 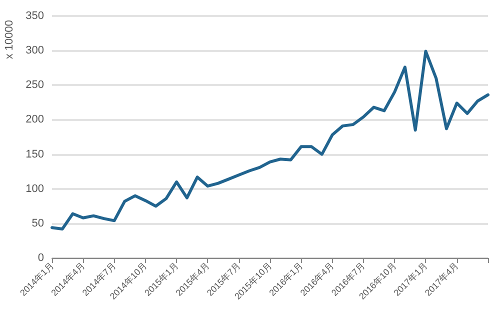 I want to click on y-tick-label: 350, so click(x=35, y=16).